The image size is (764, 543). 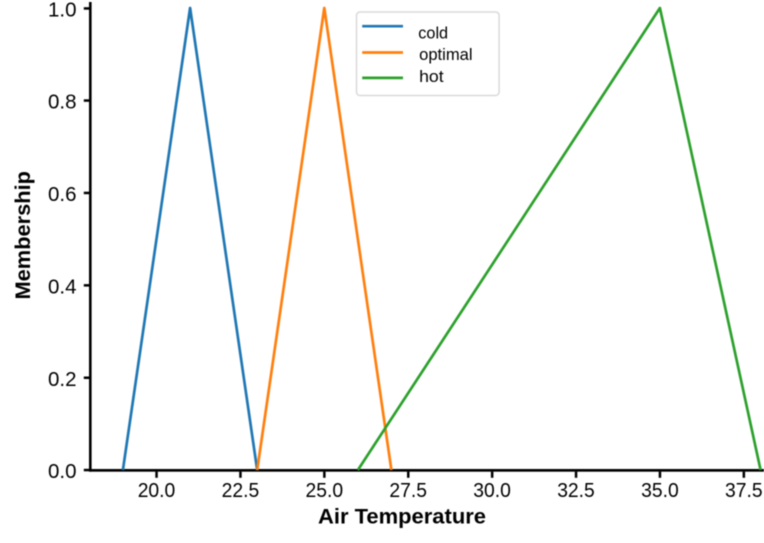 I want to click on svg-text: 0.0, so click(x=62, y=472).